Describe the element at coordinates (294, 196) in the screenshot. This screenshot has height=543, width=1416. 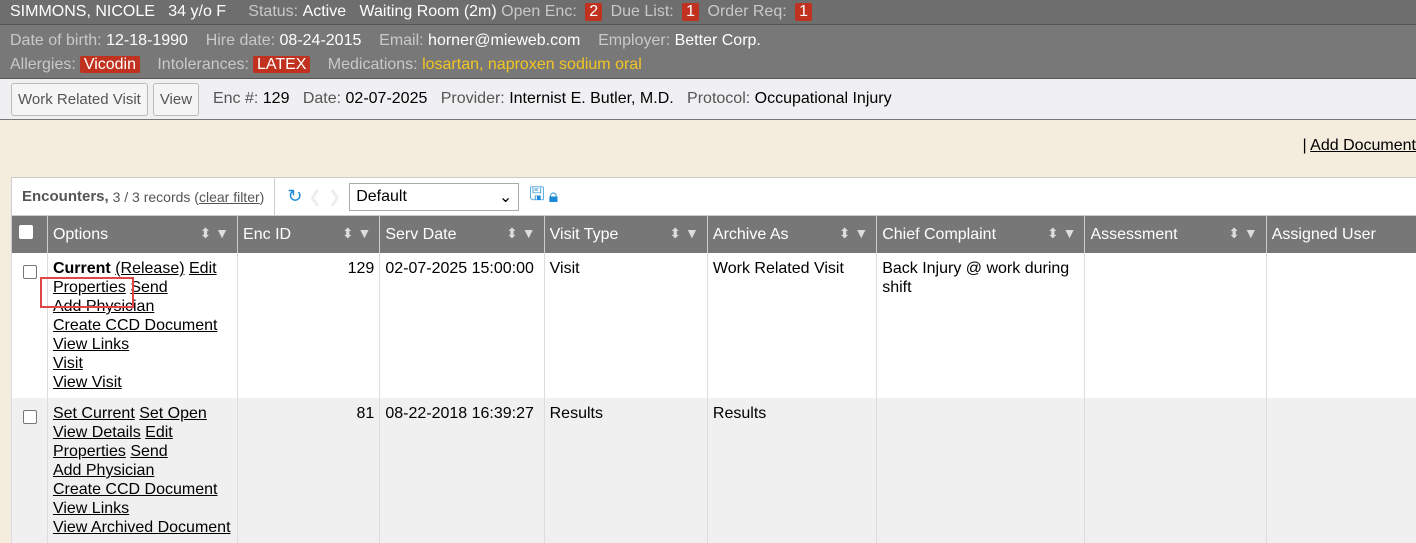
I see `refresh-icon: ↻` at that location.